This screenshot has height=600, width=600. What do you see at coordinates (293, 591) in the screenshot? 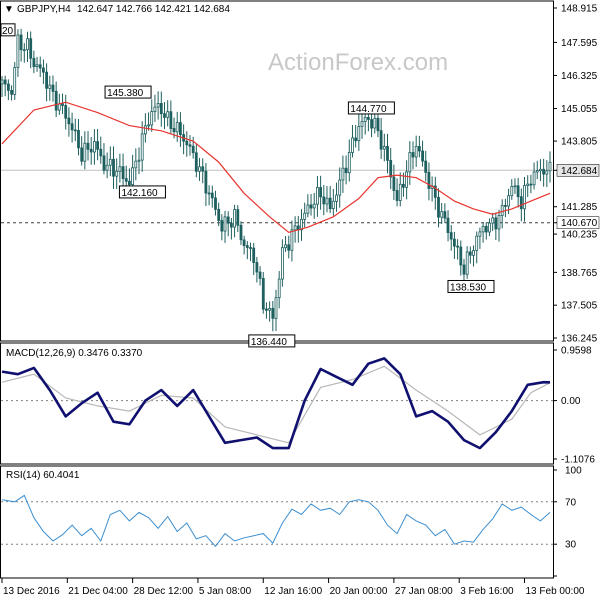
I see `x-axis-label: 12 Jan 16:00` at bounding box center [293, 591].